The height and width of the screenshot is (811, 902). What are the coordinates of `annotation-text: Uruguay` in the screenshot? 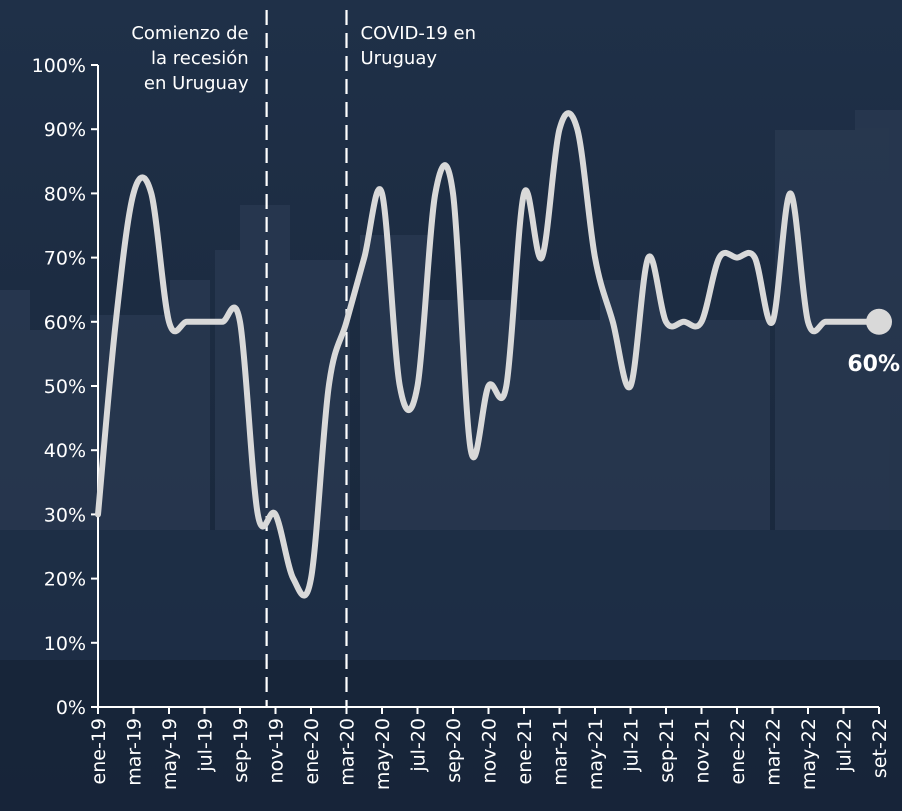 It's located at (399, 58).